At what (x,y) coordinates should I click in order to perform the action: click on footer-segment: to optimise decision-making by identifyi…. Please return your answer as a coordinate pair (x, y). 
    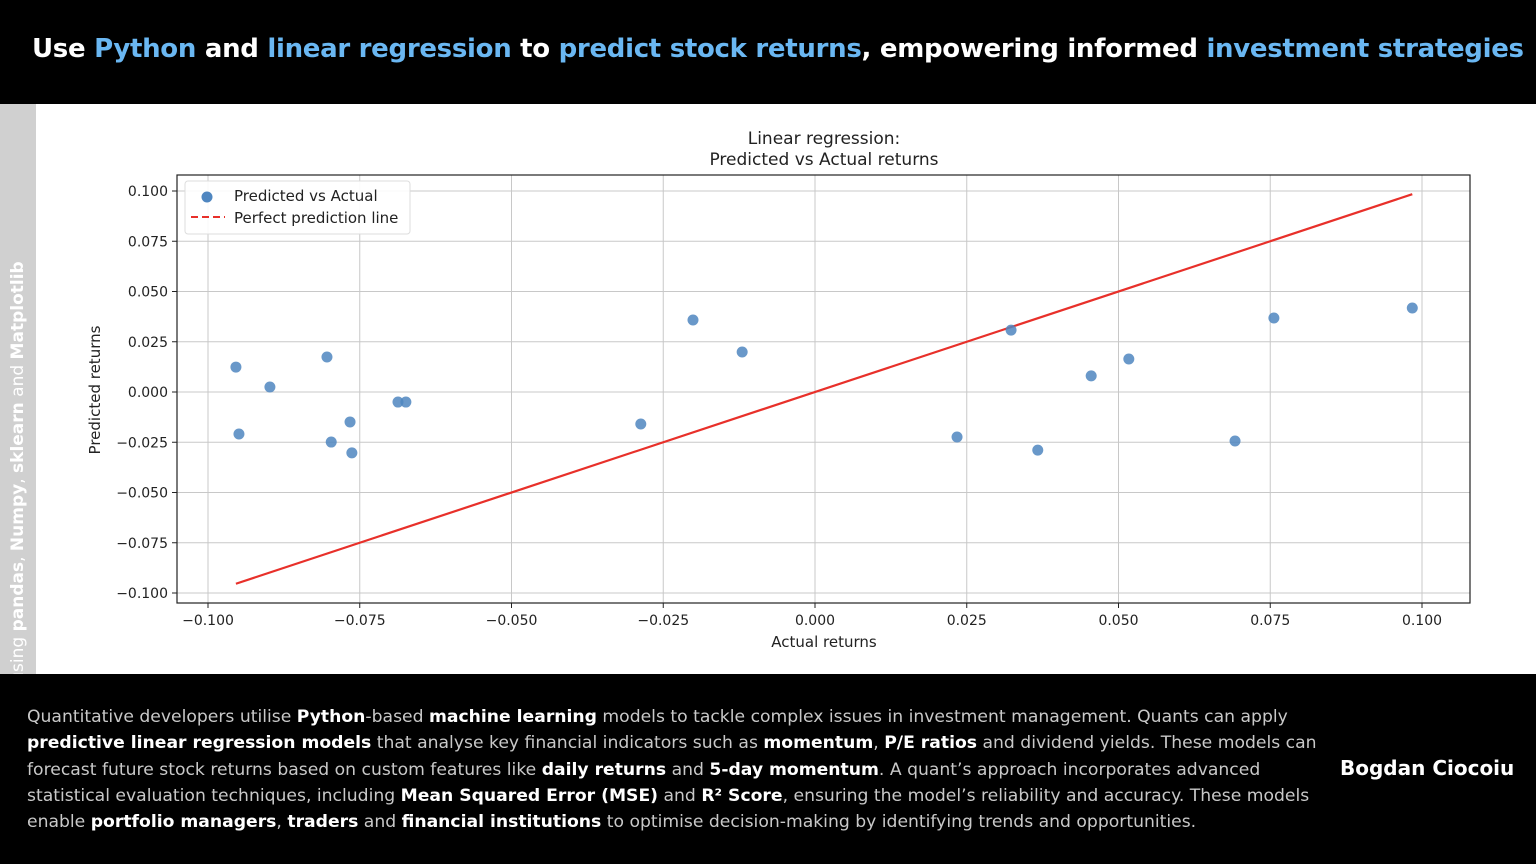
    Looking at the image, I should click on (899, 822).